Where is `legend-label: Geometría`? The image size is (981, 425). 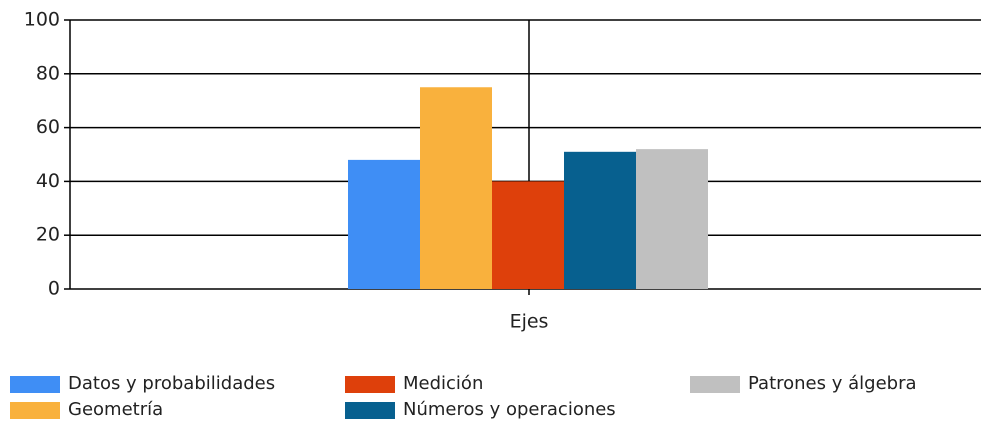 legend-label: Geometría is located at coordinates (115, 409).